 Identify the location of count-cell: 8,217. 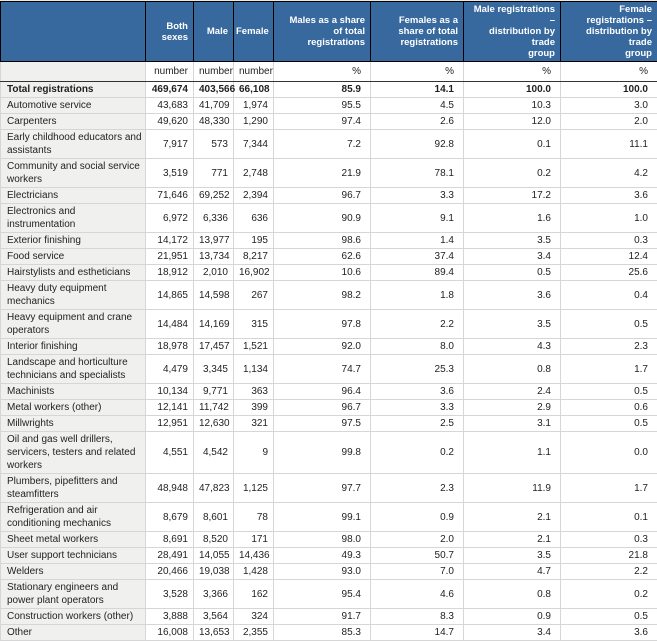
(254, 257).